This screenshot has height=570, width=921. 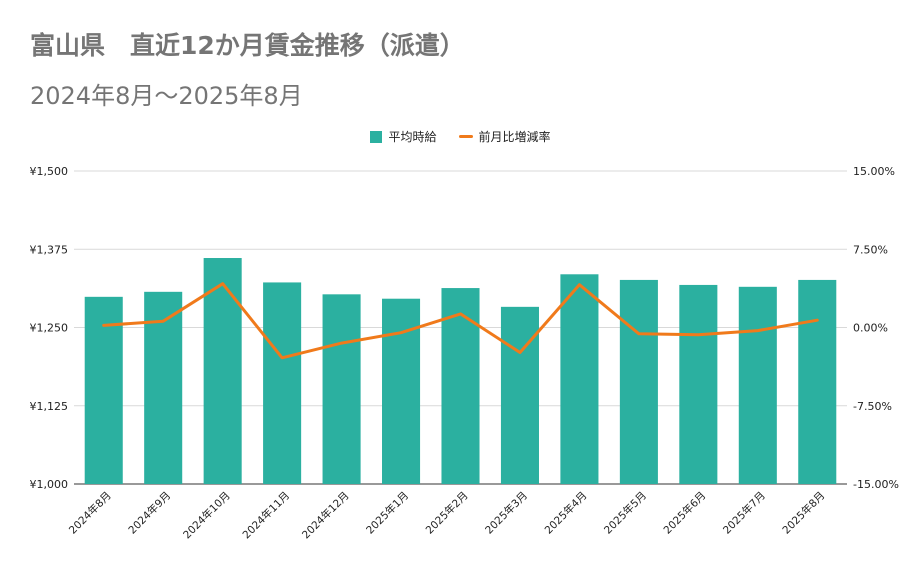 What do you see at coordinates (166, 96) in the screenshot?
I see `chart-subtitle: 2024年8月～2025年8月` at bounding box center [166, 96].